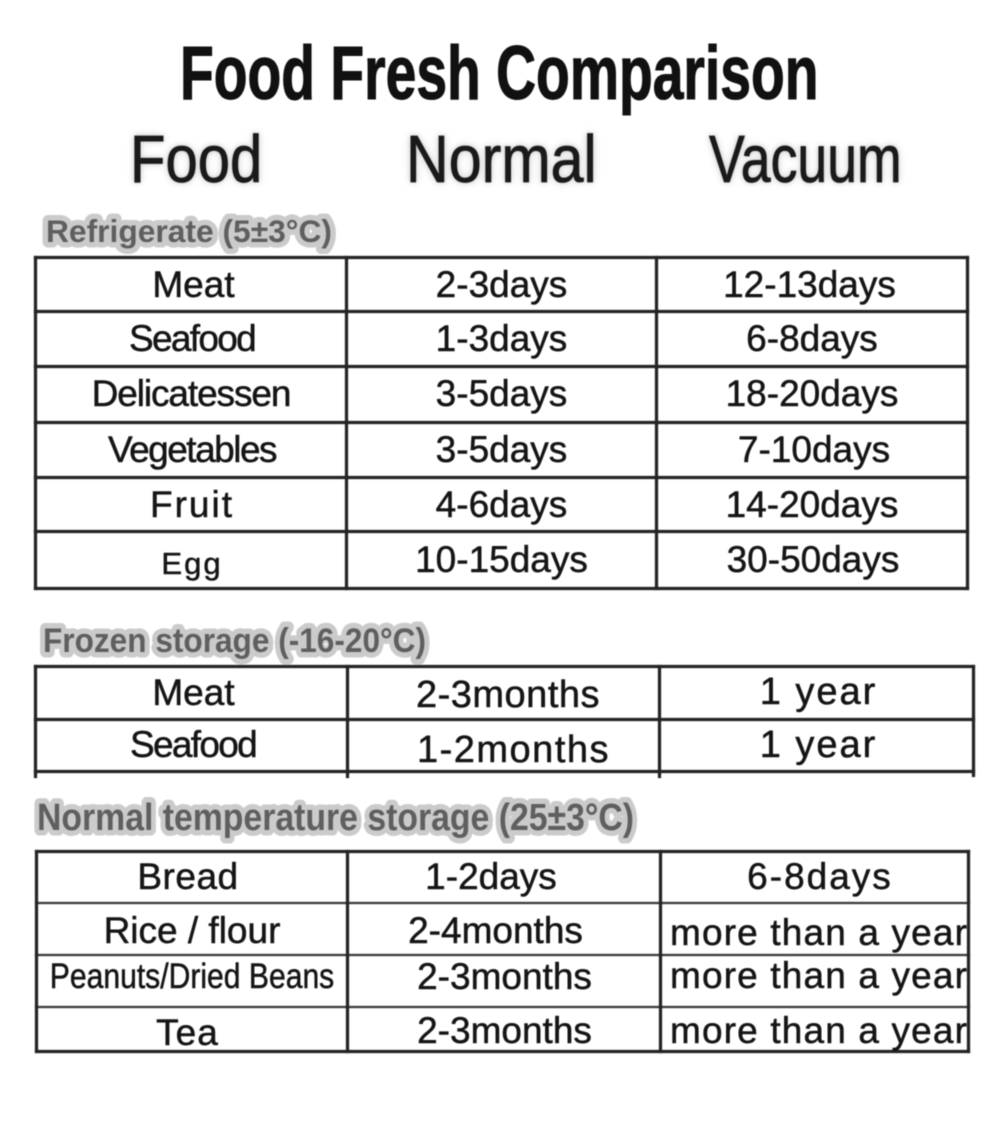 The height and width of the screenshot is (1136, 1000). What do you see at coordinates (189, 231) in the screenshot?
I see `svg-text: Refrigerate (5±3°C)` at bounding box center [189, 231].